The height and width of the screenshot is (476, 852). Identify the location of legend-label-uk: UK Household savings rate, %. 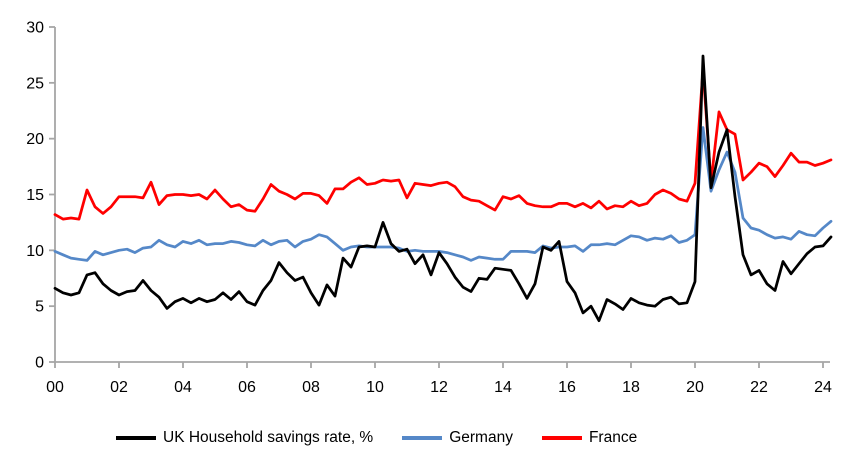
(268, 437).